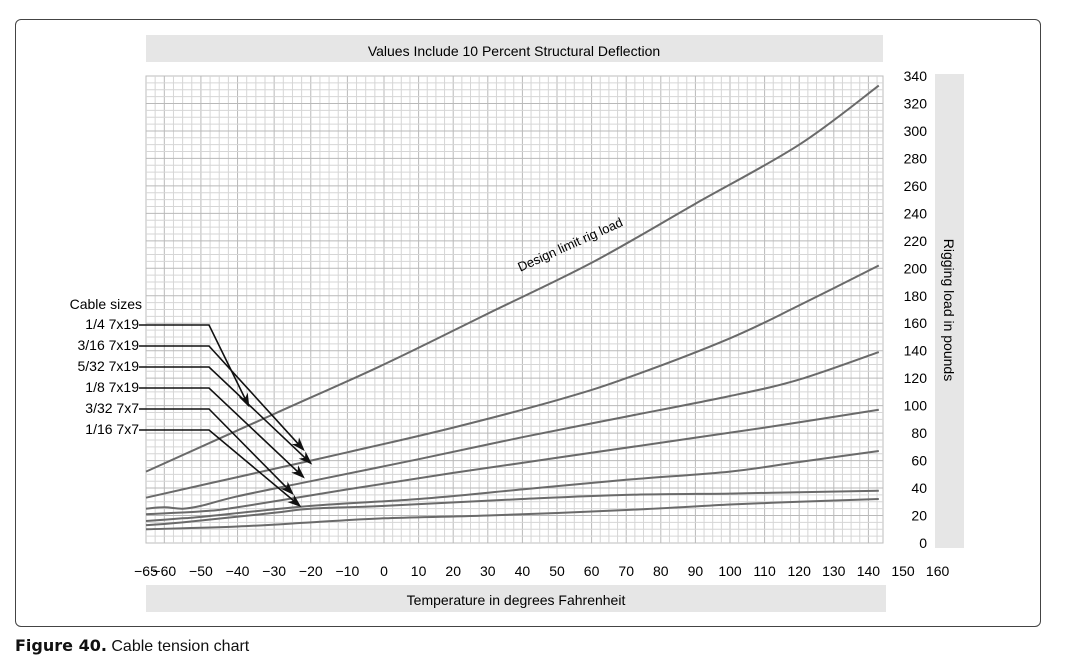  What do you see at coordinates (180, 646) in the screenshot?
I see `figure-caption-text: Cable tension chart` at bounding box center [180, 646].